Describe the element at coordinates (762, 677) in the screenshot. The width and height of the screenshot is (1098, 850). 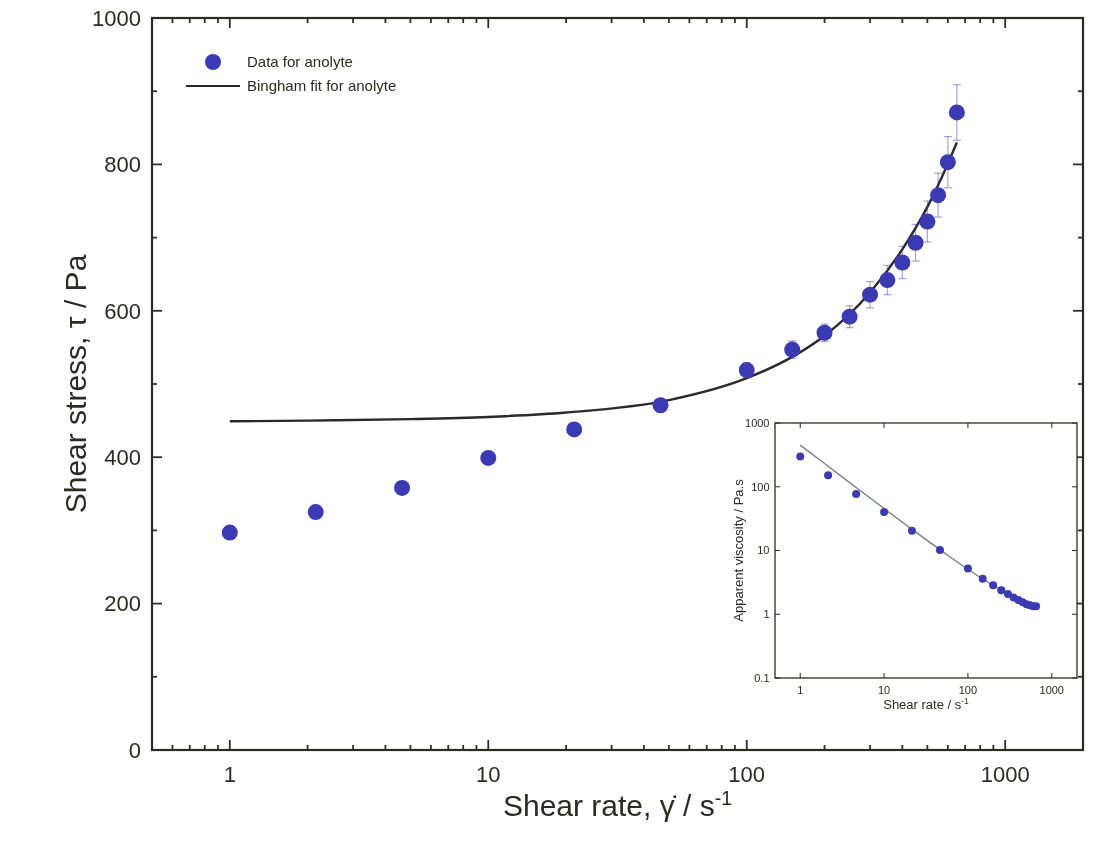
I see `y-tick-label: 0.1` at that location.